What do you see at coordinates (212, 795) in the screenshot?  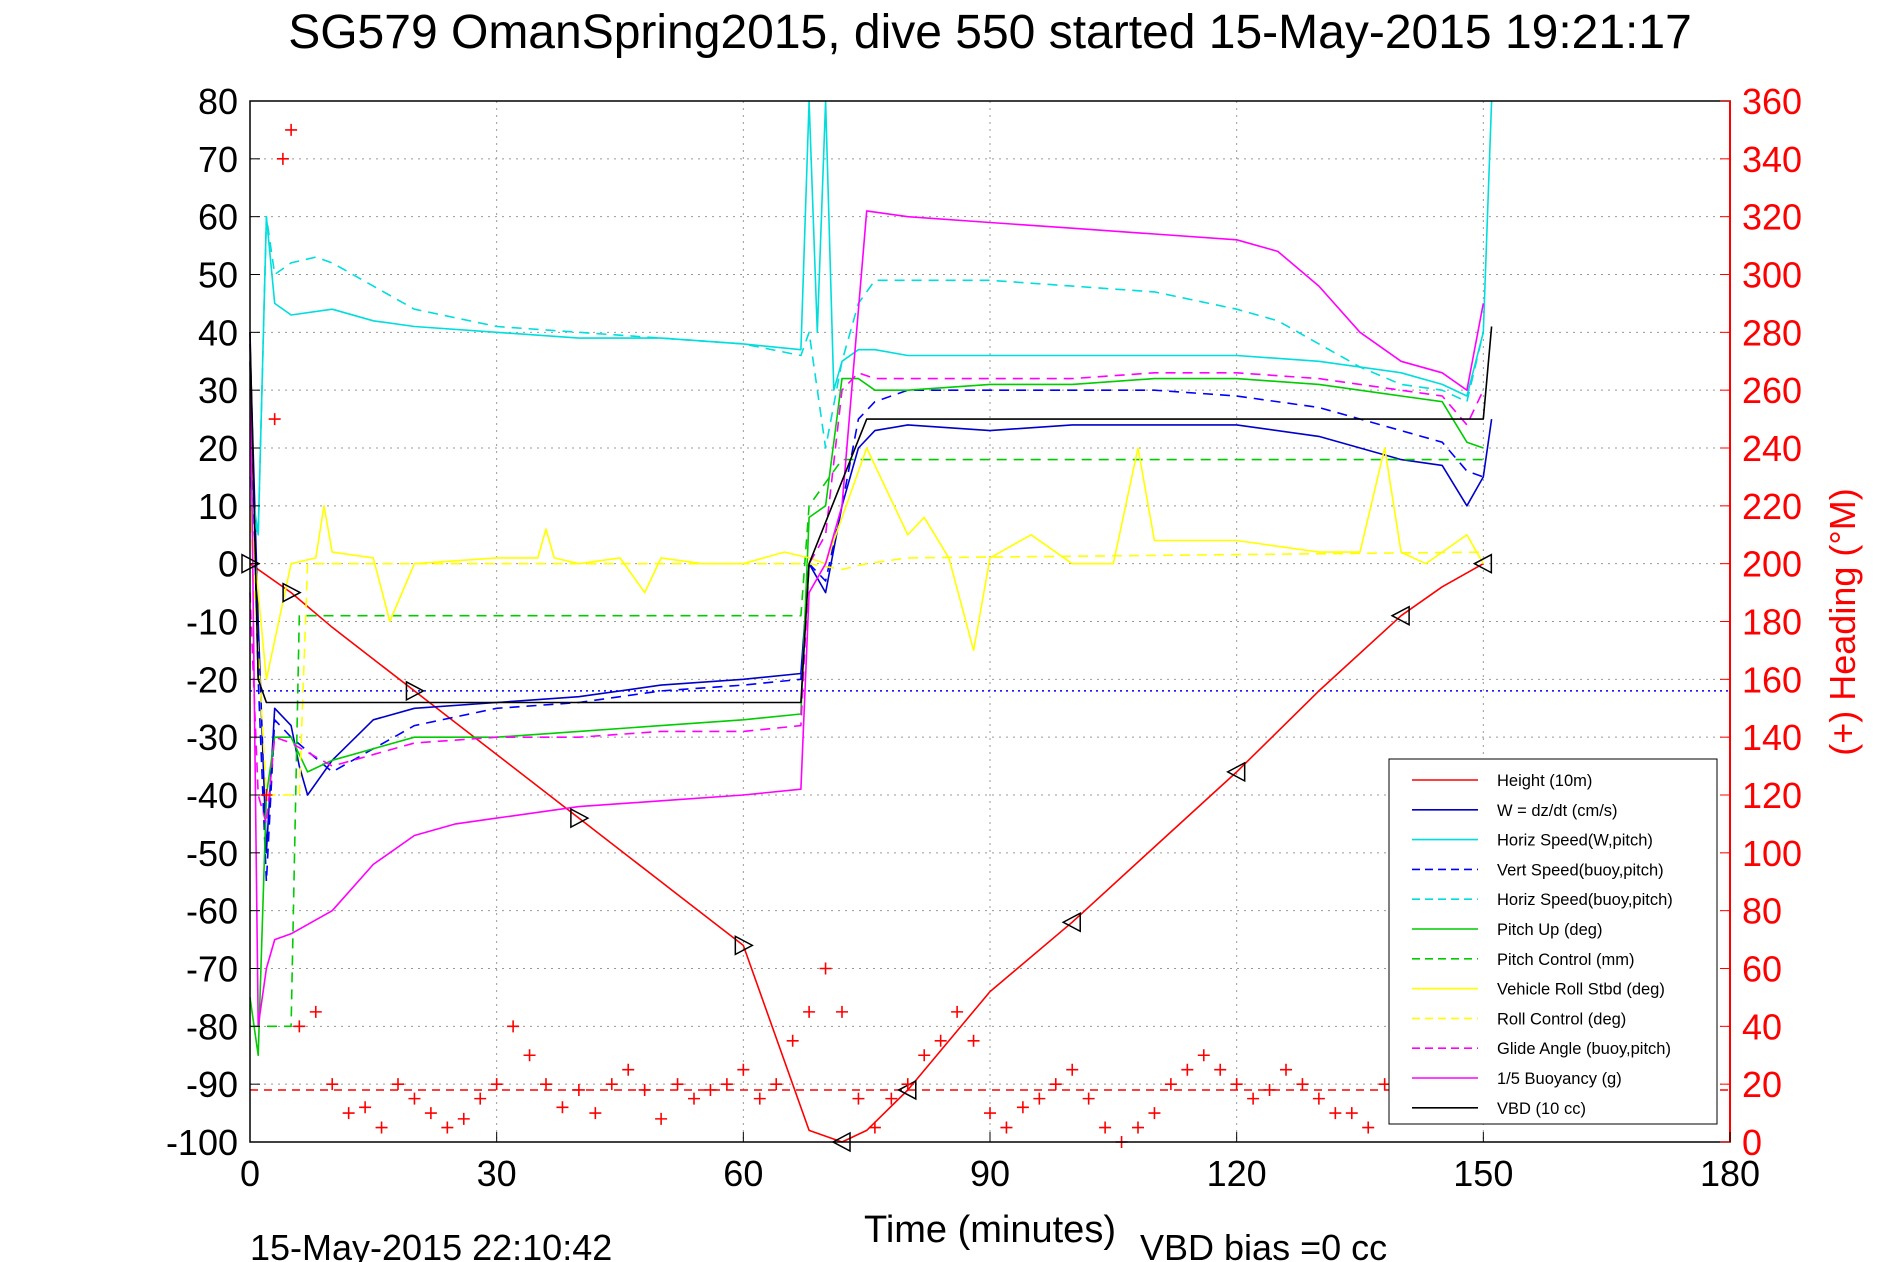 I see `y-tick-label: -40` at bounding box center [212, 795].